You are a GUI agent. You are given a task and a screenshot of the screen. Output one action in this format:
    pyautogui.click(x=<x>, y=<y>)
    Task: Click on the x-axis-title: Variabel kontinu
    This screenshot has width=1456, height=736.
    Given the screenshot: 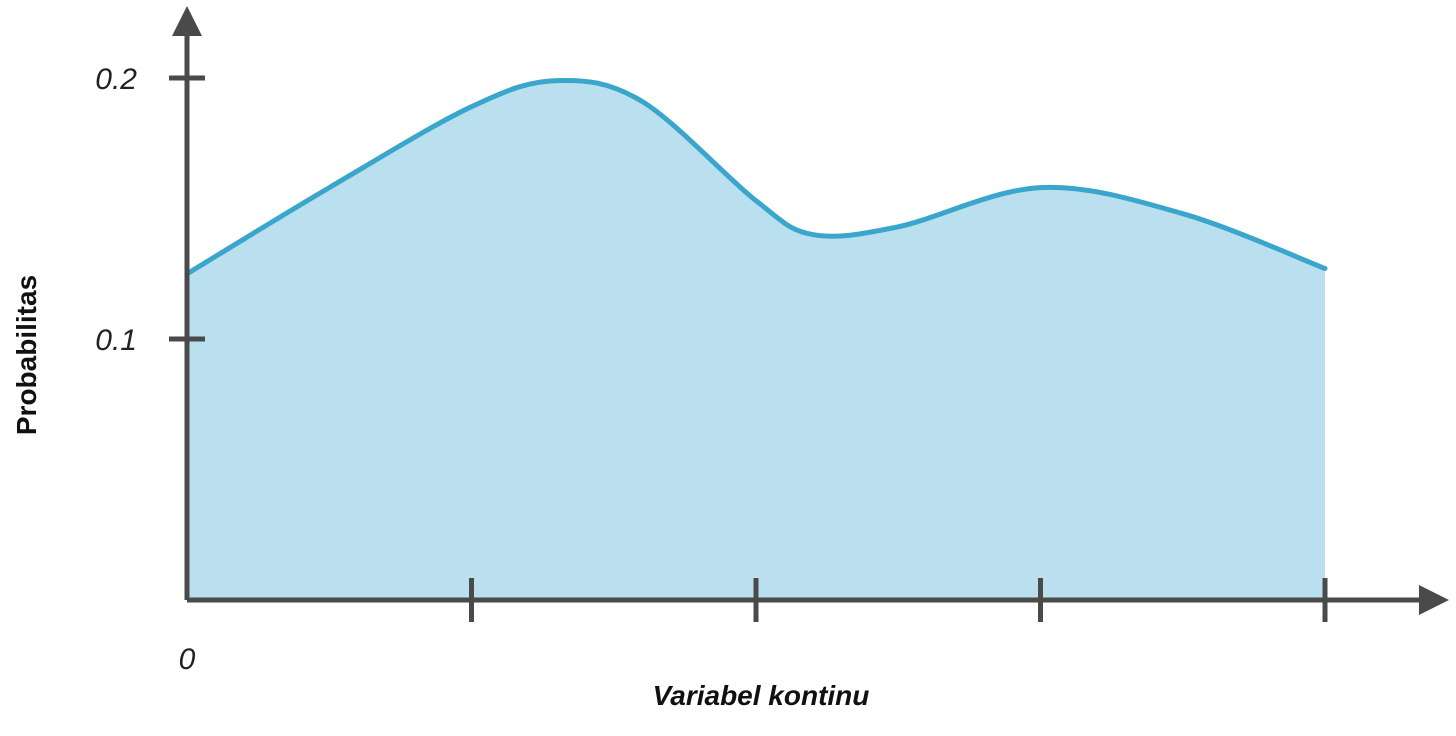 What is the action you would take?
    pyautogui.click(x=761, y=695)
    